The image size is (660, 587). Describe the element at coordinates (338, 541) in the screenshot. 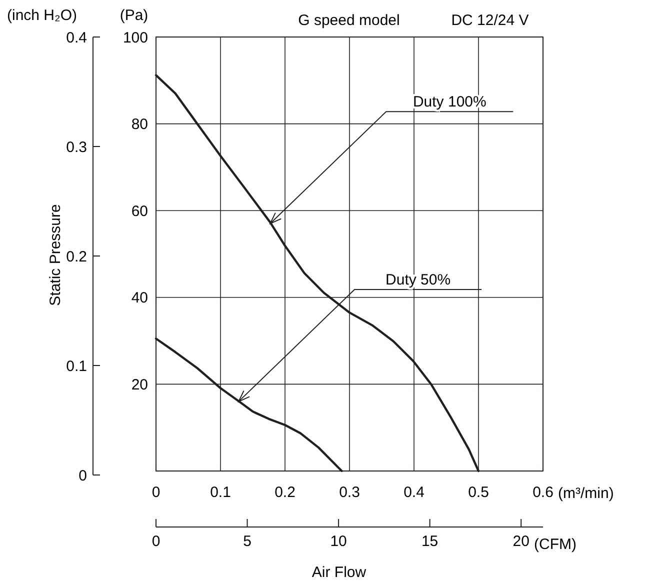

I see `x2-tick-label: 10` at that location.